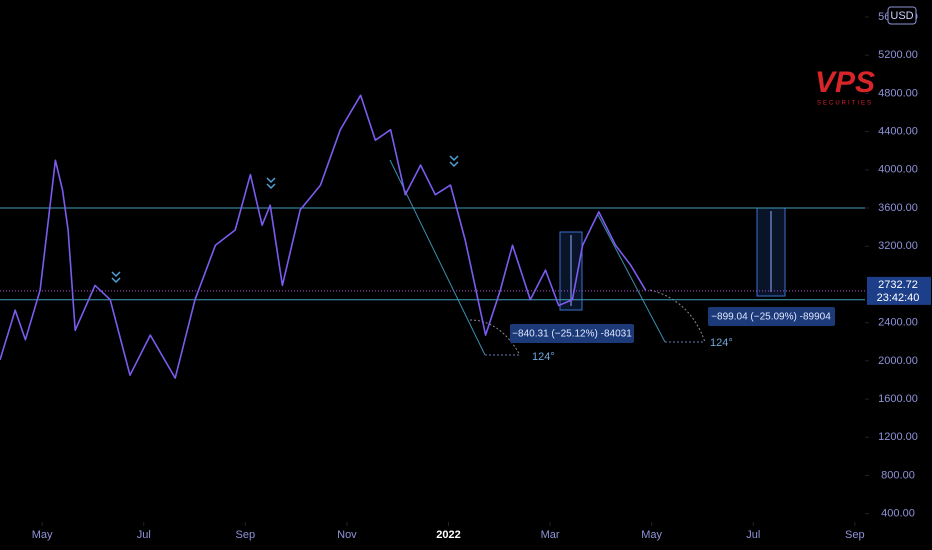 The height and width of the screenshot is (550, 932). Describe the element at coordinates (898, 285) in the screenshot. I see `price-label: 2732.72` at that location.